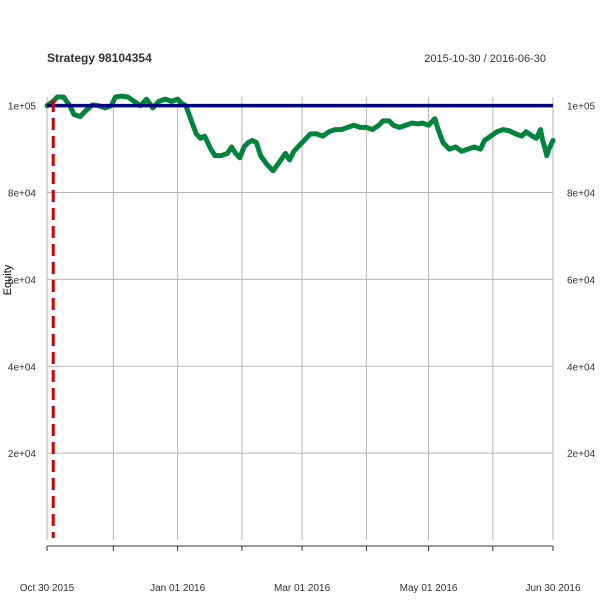  I want to click on y-tick-label-right: 4e+04, so click(581, 367).